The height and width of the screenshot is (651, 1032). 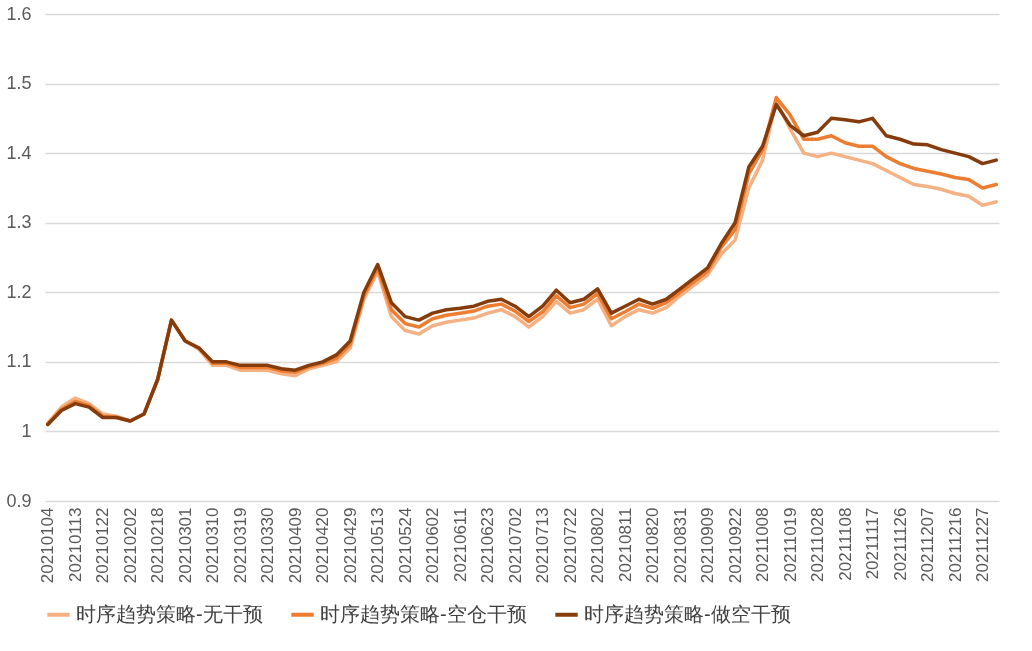 What do you see at coordinates (350, 545) in the screenshot?
I see `x-tick-label: 20210429` at bounding box center [350, 545].